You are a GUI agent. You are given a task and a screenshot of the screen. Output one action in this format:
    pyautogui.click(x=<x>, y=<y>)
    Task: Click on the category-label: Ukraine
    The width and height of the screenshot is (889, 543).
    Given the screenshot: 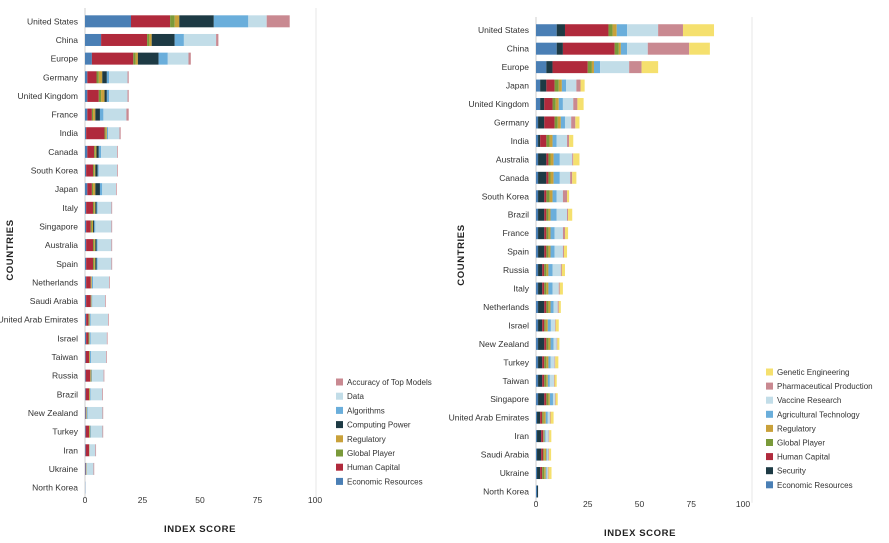 What is the action you would take?
    pyautogui.click(x=515, y=473)
    